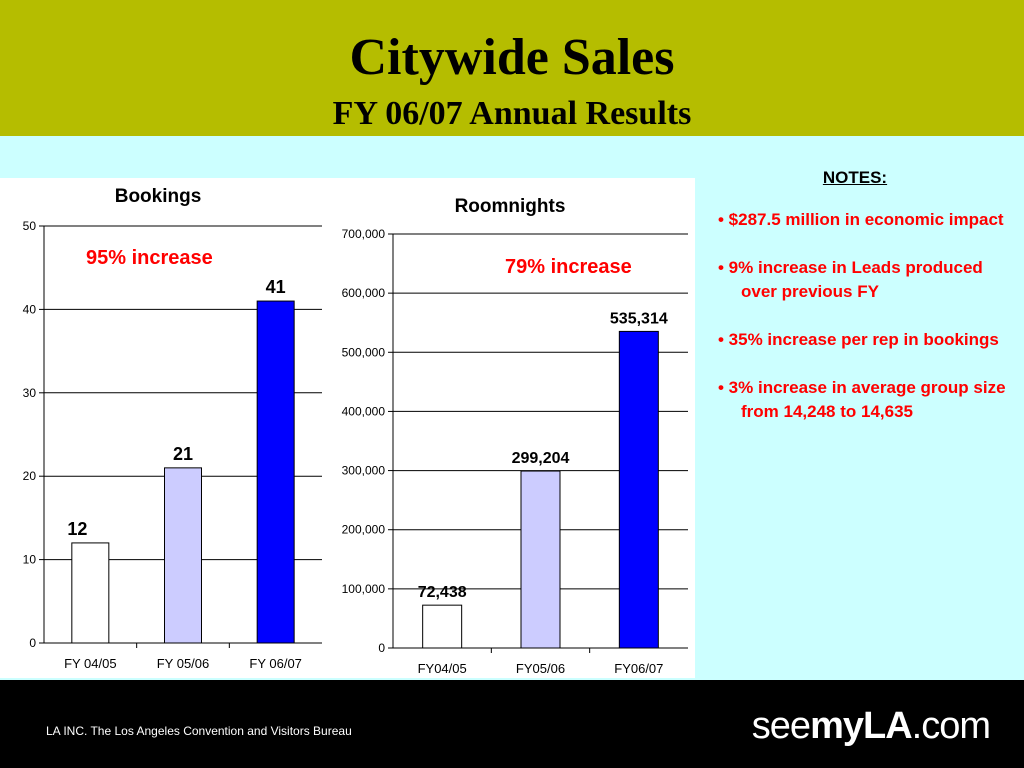 The image size is (1024, 768). What do you see at coordinates (149, 258) in the screenshot?
I see `bookings-increase-annotation: 95% increase` at bounding box center [149, 258].